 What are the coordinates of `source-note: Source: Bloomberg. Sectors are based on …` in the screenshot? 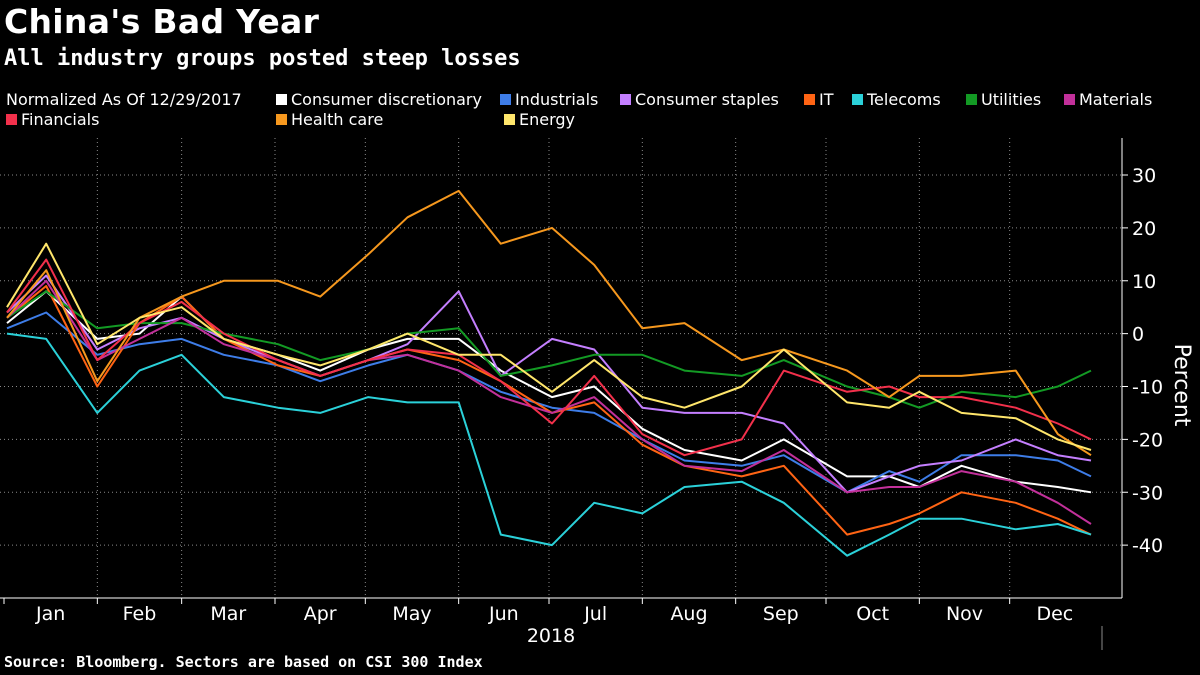 It's located at (243, 662).